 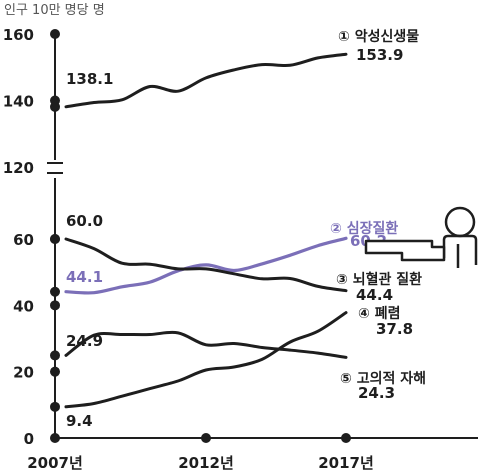 I want to click on x-tick-label: 2012년, so click(x=206, y=463).